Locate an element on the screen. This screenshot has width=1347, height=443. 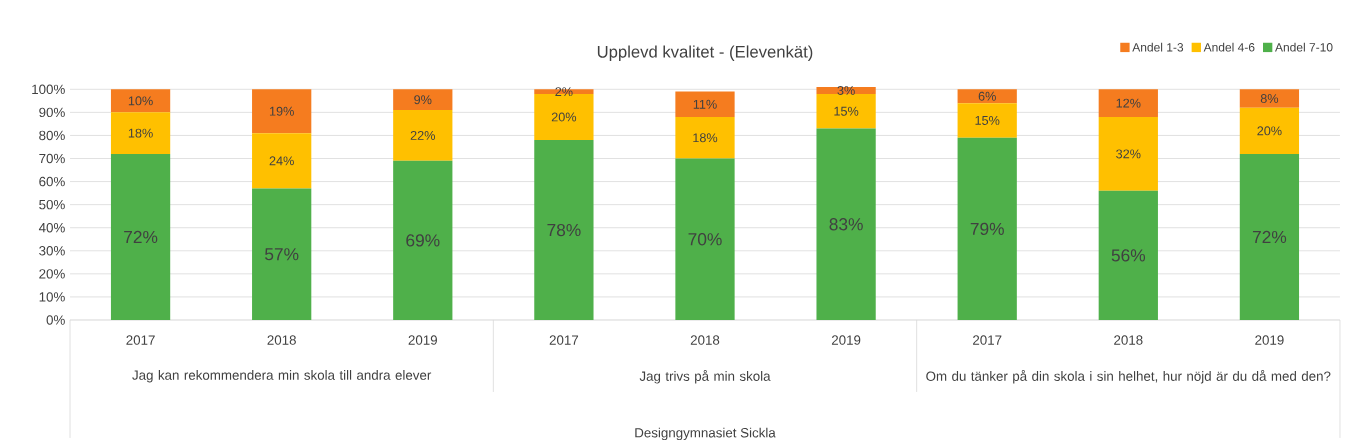
data-label: 3% is located at coordinates (846, 90).